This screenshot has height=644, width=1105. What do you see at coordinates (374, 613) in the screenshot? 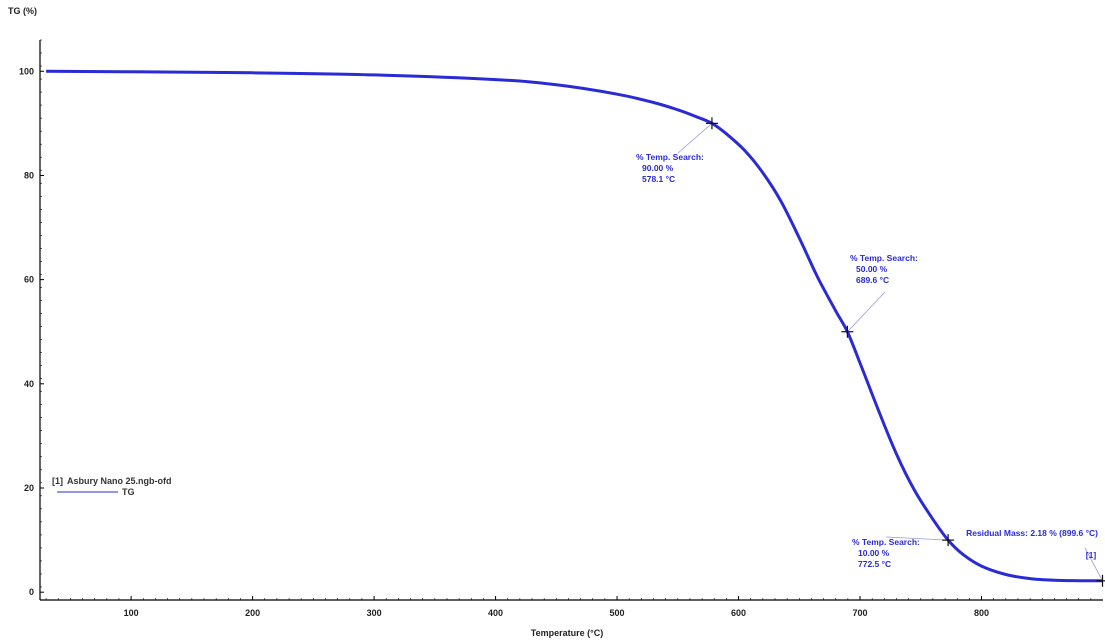
I see `x-tick-label: 300` at bounding box center [374, 613].